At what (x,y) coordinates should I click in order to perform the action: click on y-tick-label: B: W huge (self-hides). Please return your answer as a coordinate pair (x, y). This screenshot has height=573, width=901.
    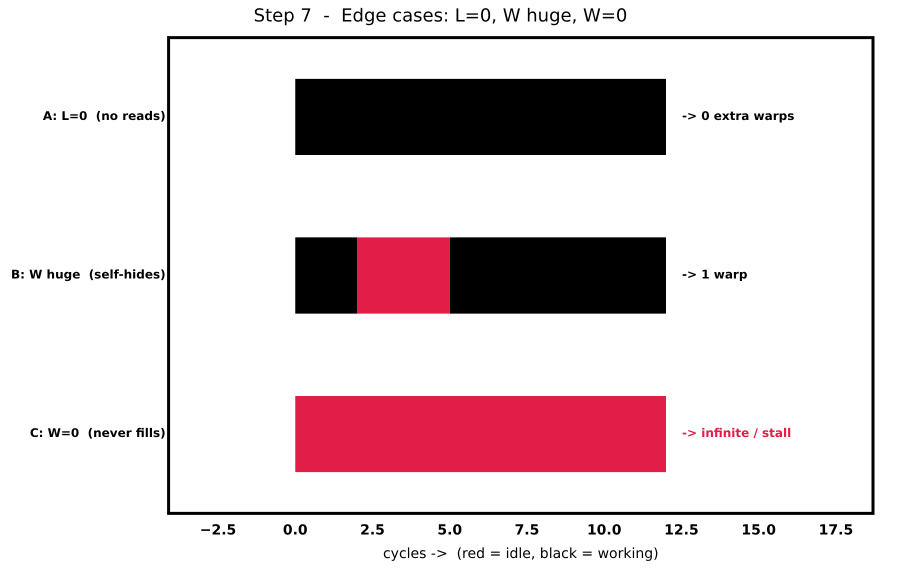
    Looking at the image, I should click on (88, 275).